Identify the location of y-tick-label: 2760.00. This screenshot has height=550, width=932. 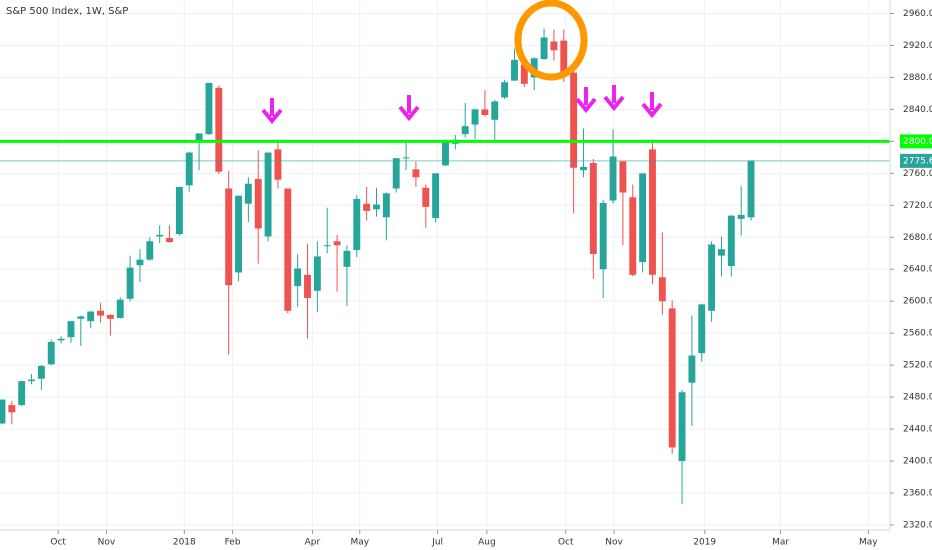
(917, 174).